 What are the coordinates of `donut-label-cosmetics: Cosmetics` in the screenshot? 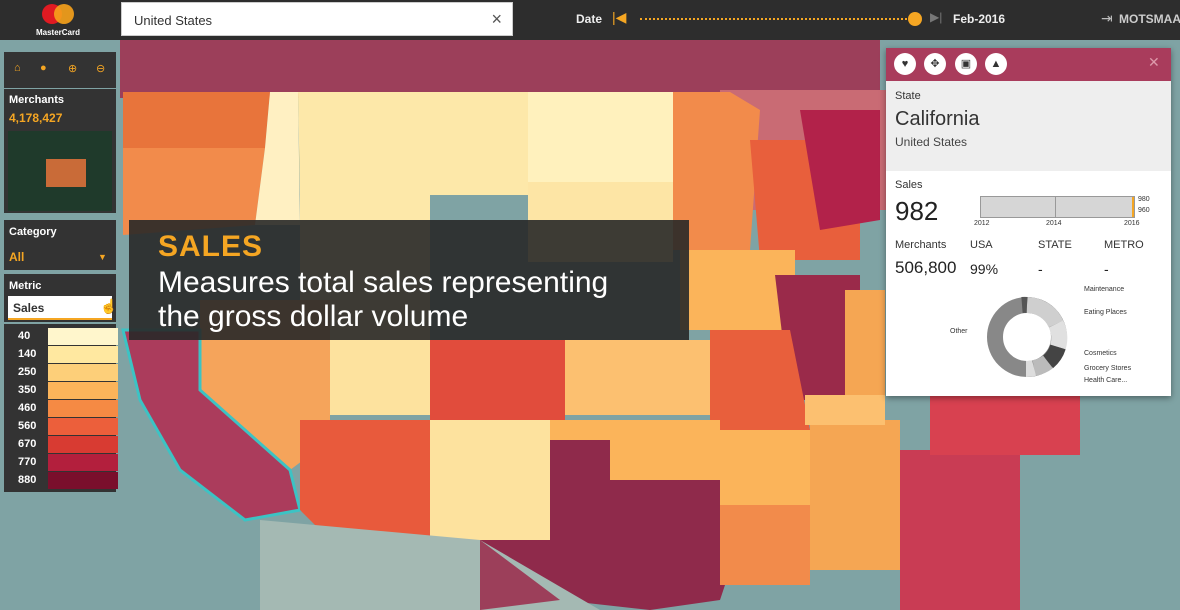 It's located at (1100, 353).